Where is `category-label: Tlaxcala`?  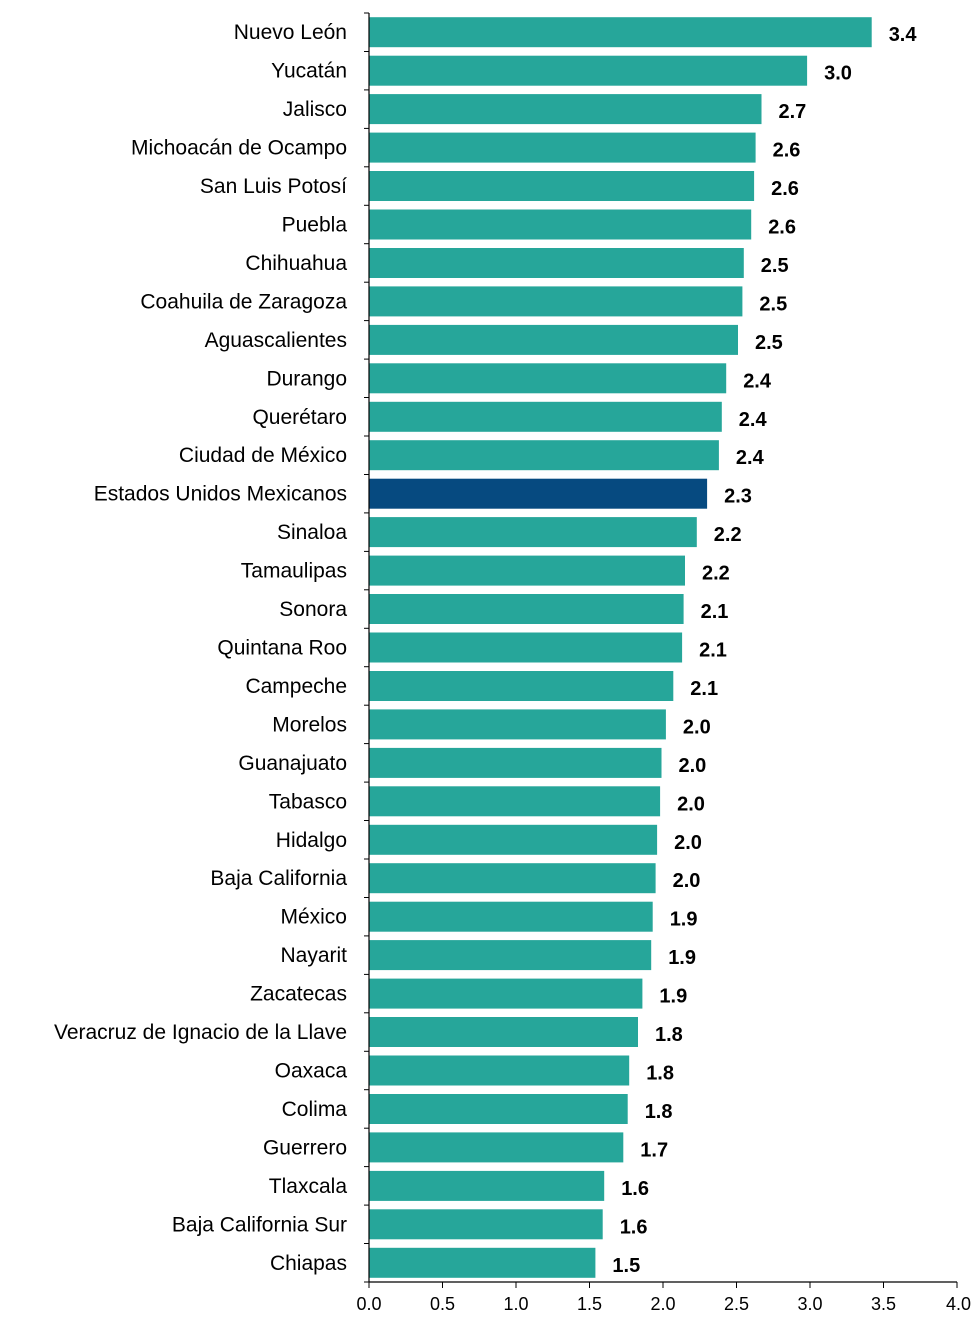
category-label: Tlaxcala is located at coordinates (308, 1186).